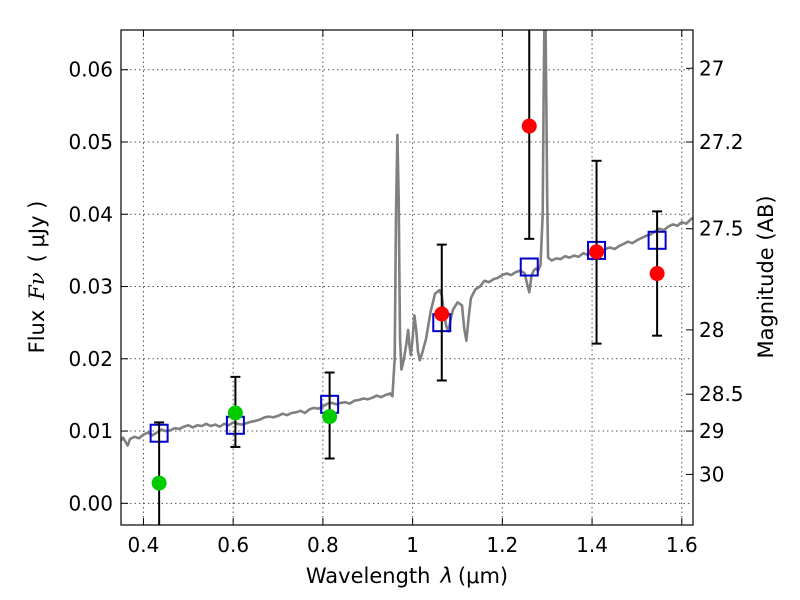 The image size is (800, 600). I want to click on x-tick-label: 0.8, so click(323, 545).